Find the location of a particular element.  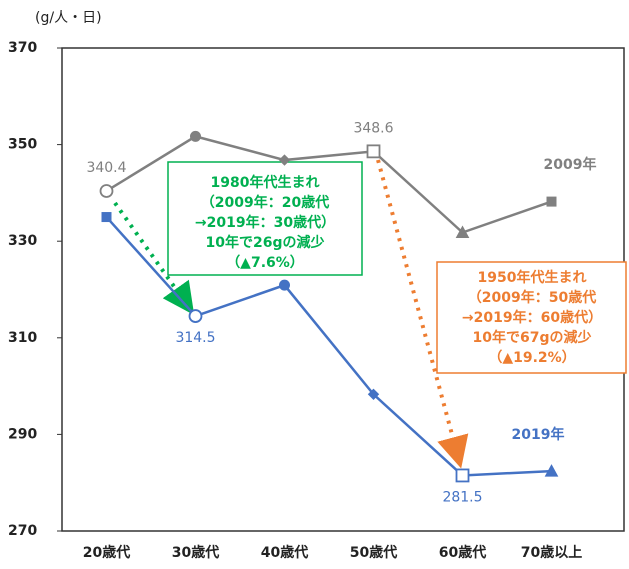

y-tick-label: 350 is located at coordinates (22, 145).